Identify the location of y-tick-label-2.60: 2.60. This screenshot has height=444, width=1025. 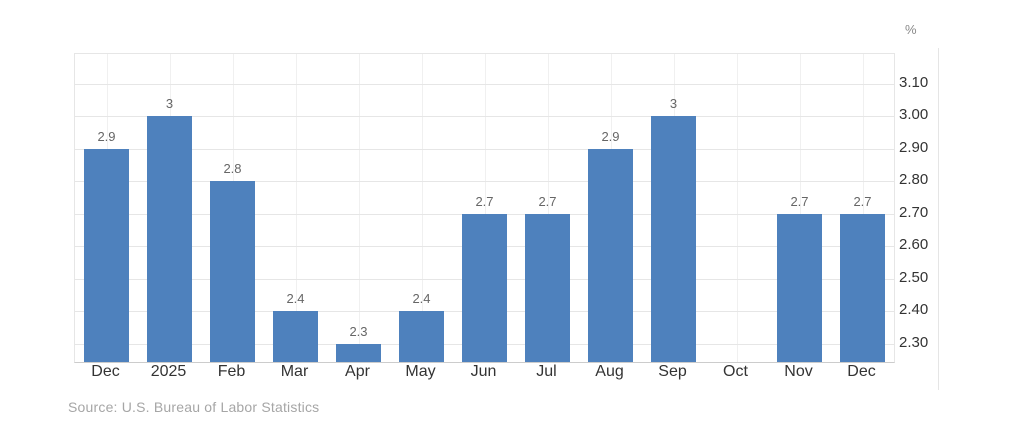
(914, 245).